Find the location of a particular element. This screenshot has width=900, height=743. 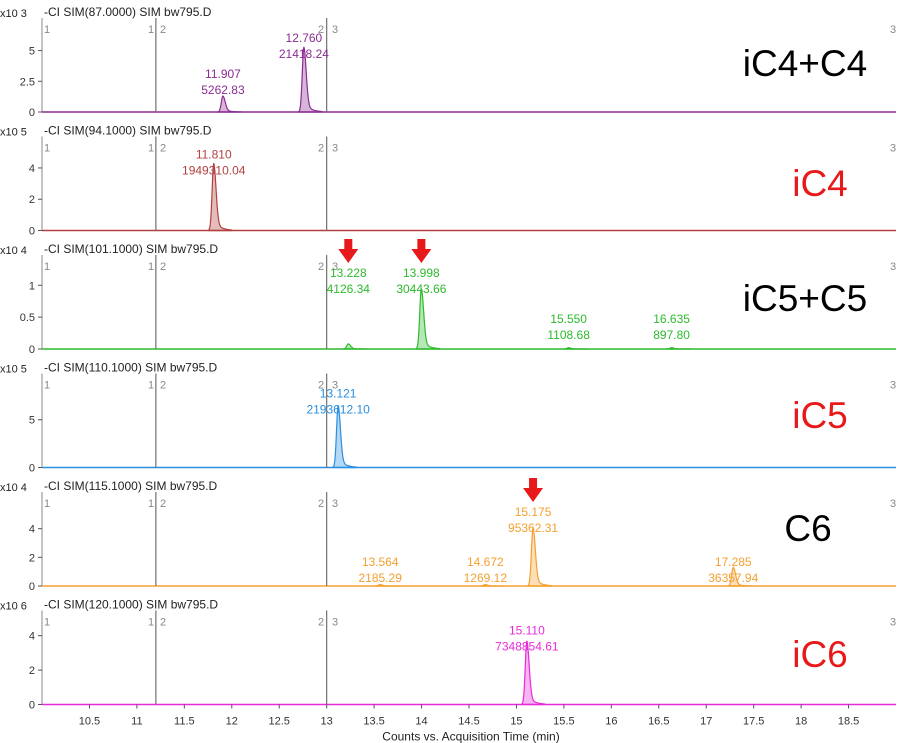

x-tick-label: 14.5 is located at coordinates (468, 722).